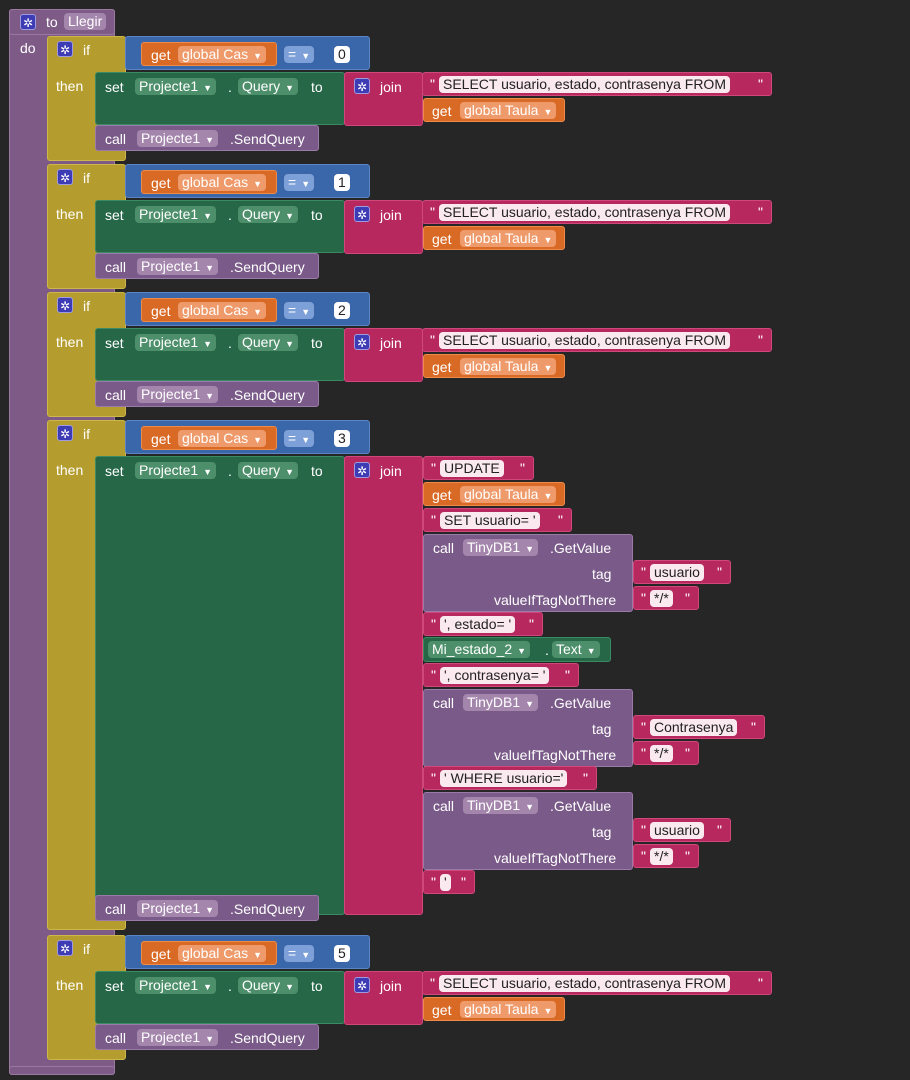 The height and width of the screenshot is (1080, 910). I want to click on contrasenya-string: ', contrasenya= ', so click(495, 675).